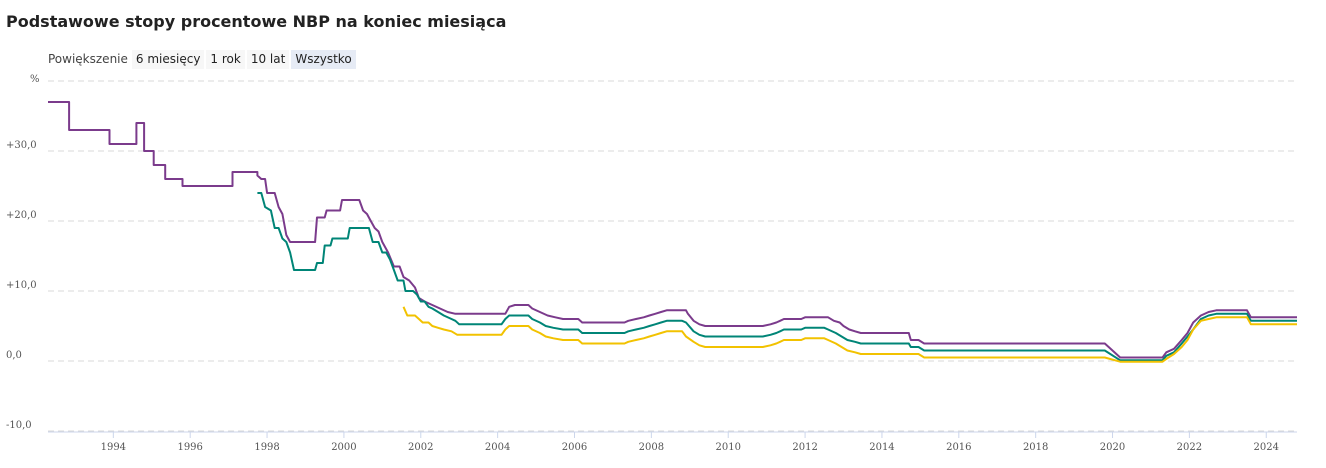  What do you see at coordinates (1266, 447) in the screenshot?
I see `x-tick-label: 2024` at bounding box center [1266, 447].